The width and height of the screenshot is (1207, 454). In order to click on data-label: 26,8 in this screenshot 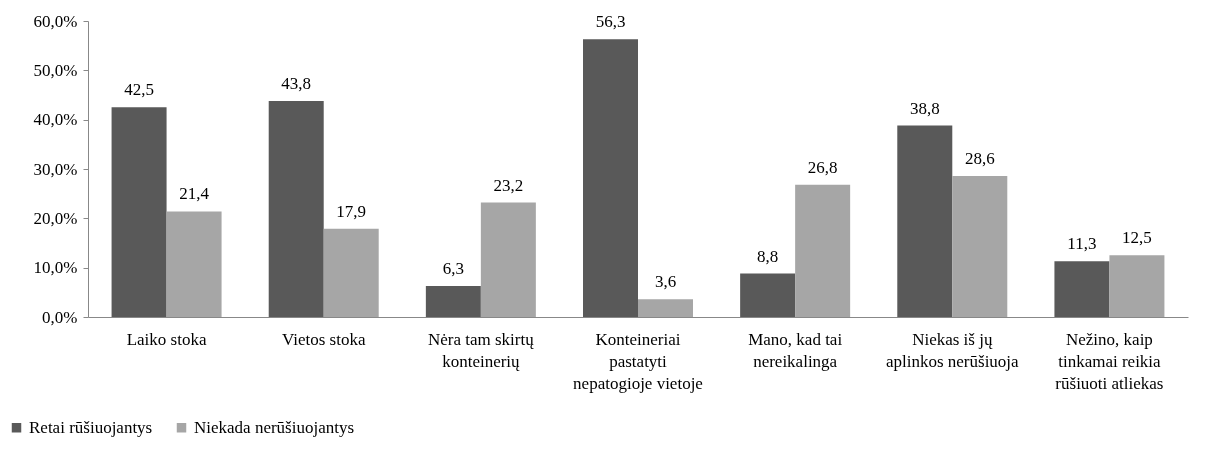, I will do `click(822, 167)`.